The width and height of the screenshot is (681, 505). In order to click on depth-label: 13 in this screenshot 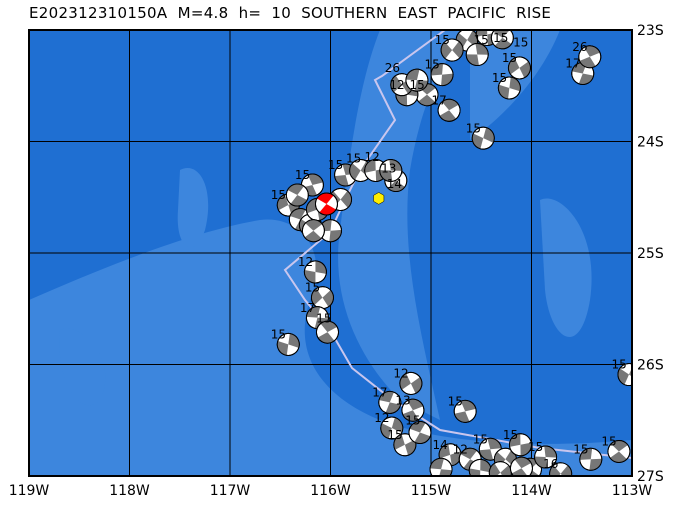, I will do `click(388, 168)`.